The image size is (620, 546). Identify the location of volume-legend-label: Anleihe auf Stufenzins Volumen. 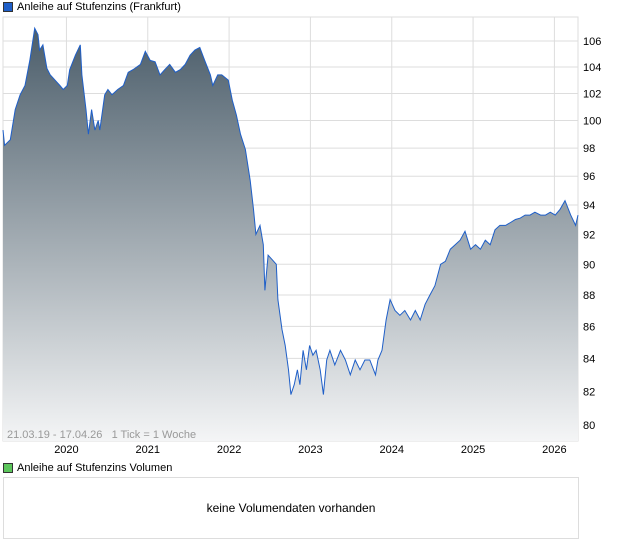
(95, 468).